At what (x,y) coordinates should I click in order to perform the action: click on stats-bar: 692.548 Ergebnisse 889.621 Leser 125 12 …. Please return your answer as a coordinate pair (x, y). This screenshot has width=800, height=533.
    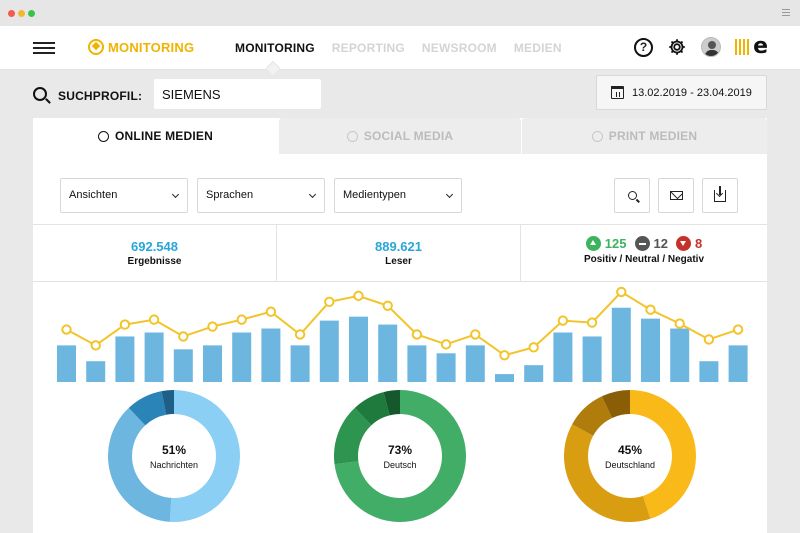
    Looking at the image, I should click on (400, 253).